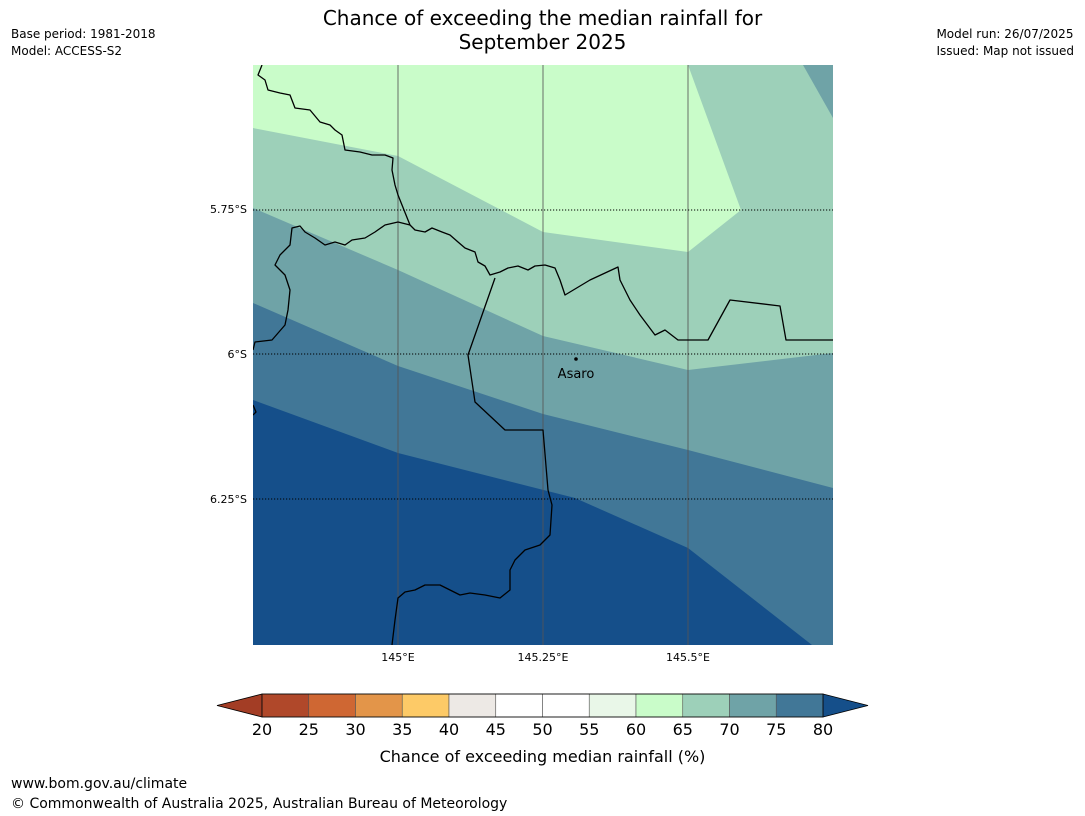 Image resolution: width=1085 pixels, height=816 pixels. I want to click on probability-band-70-75-corner, so click(818, 91).